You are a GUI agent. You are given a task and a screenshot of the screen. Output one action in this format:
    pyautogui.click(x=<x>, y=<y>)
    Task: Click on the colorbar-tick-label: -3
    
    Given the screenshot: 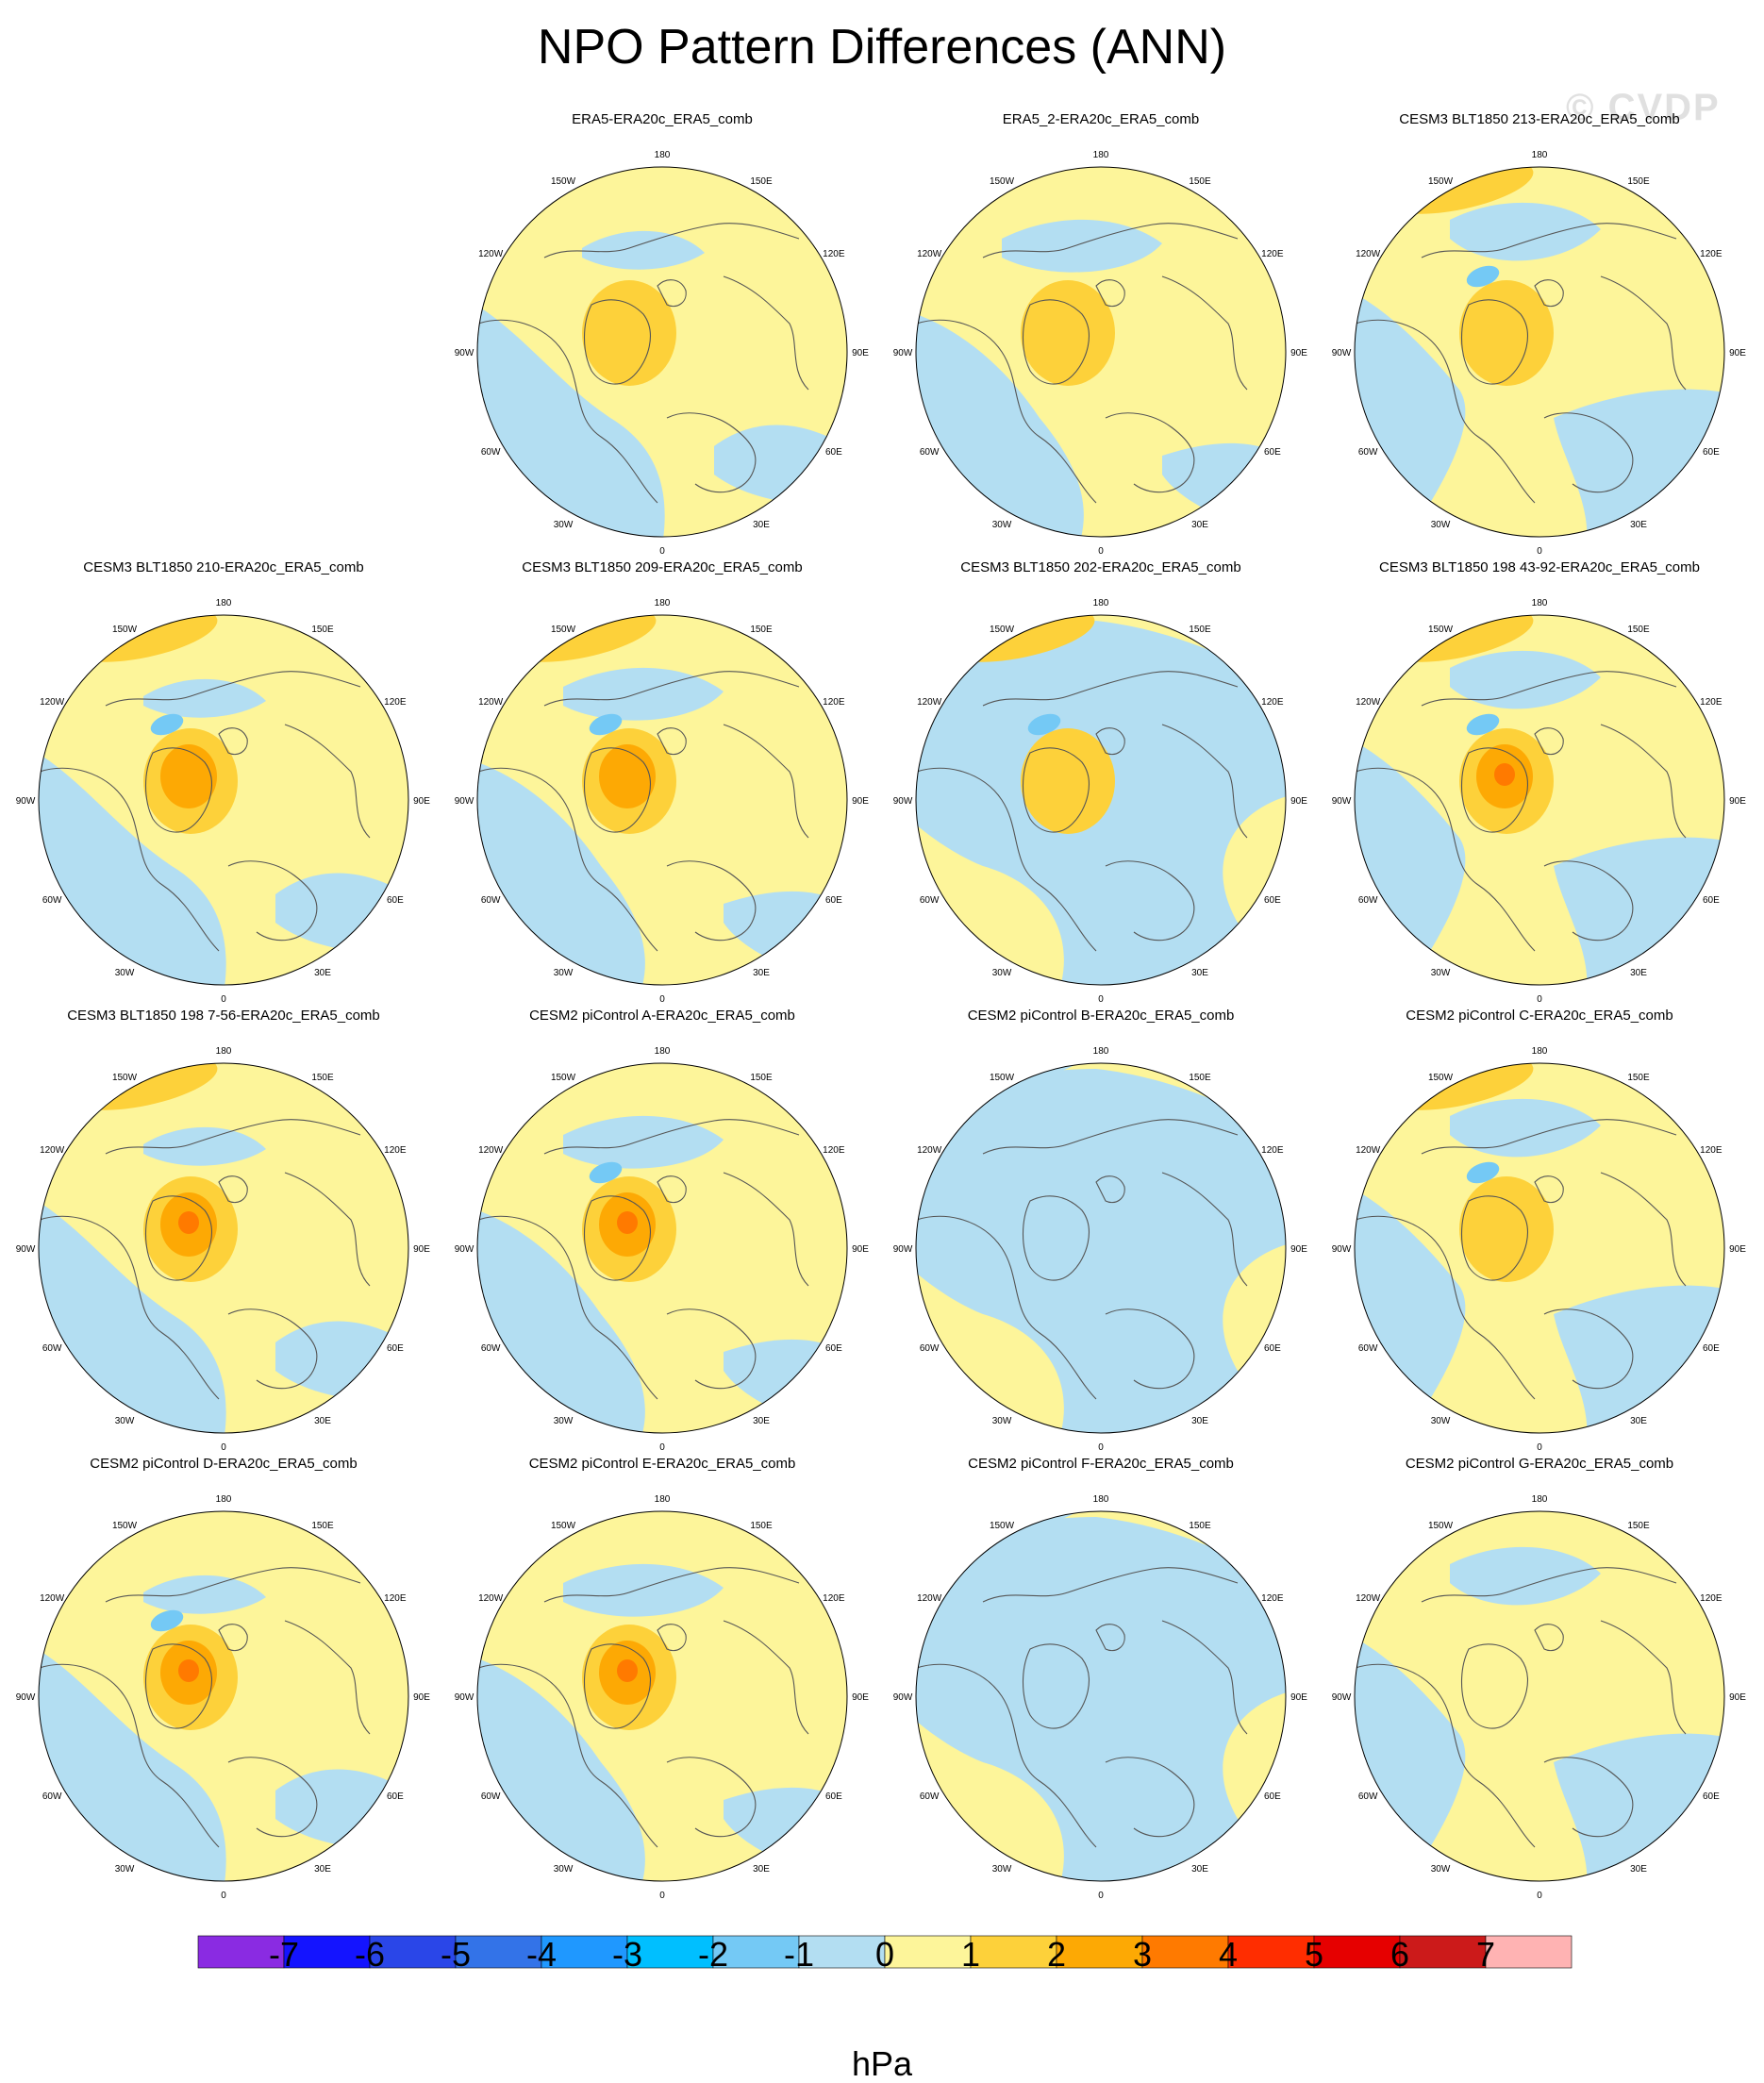 What is the action you would take?
    pyautogui.click(x=626, y=1955)
    